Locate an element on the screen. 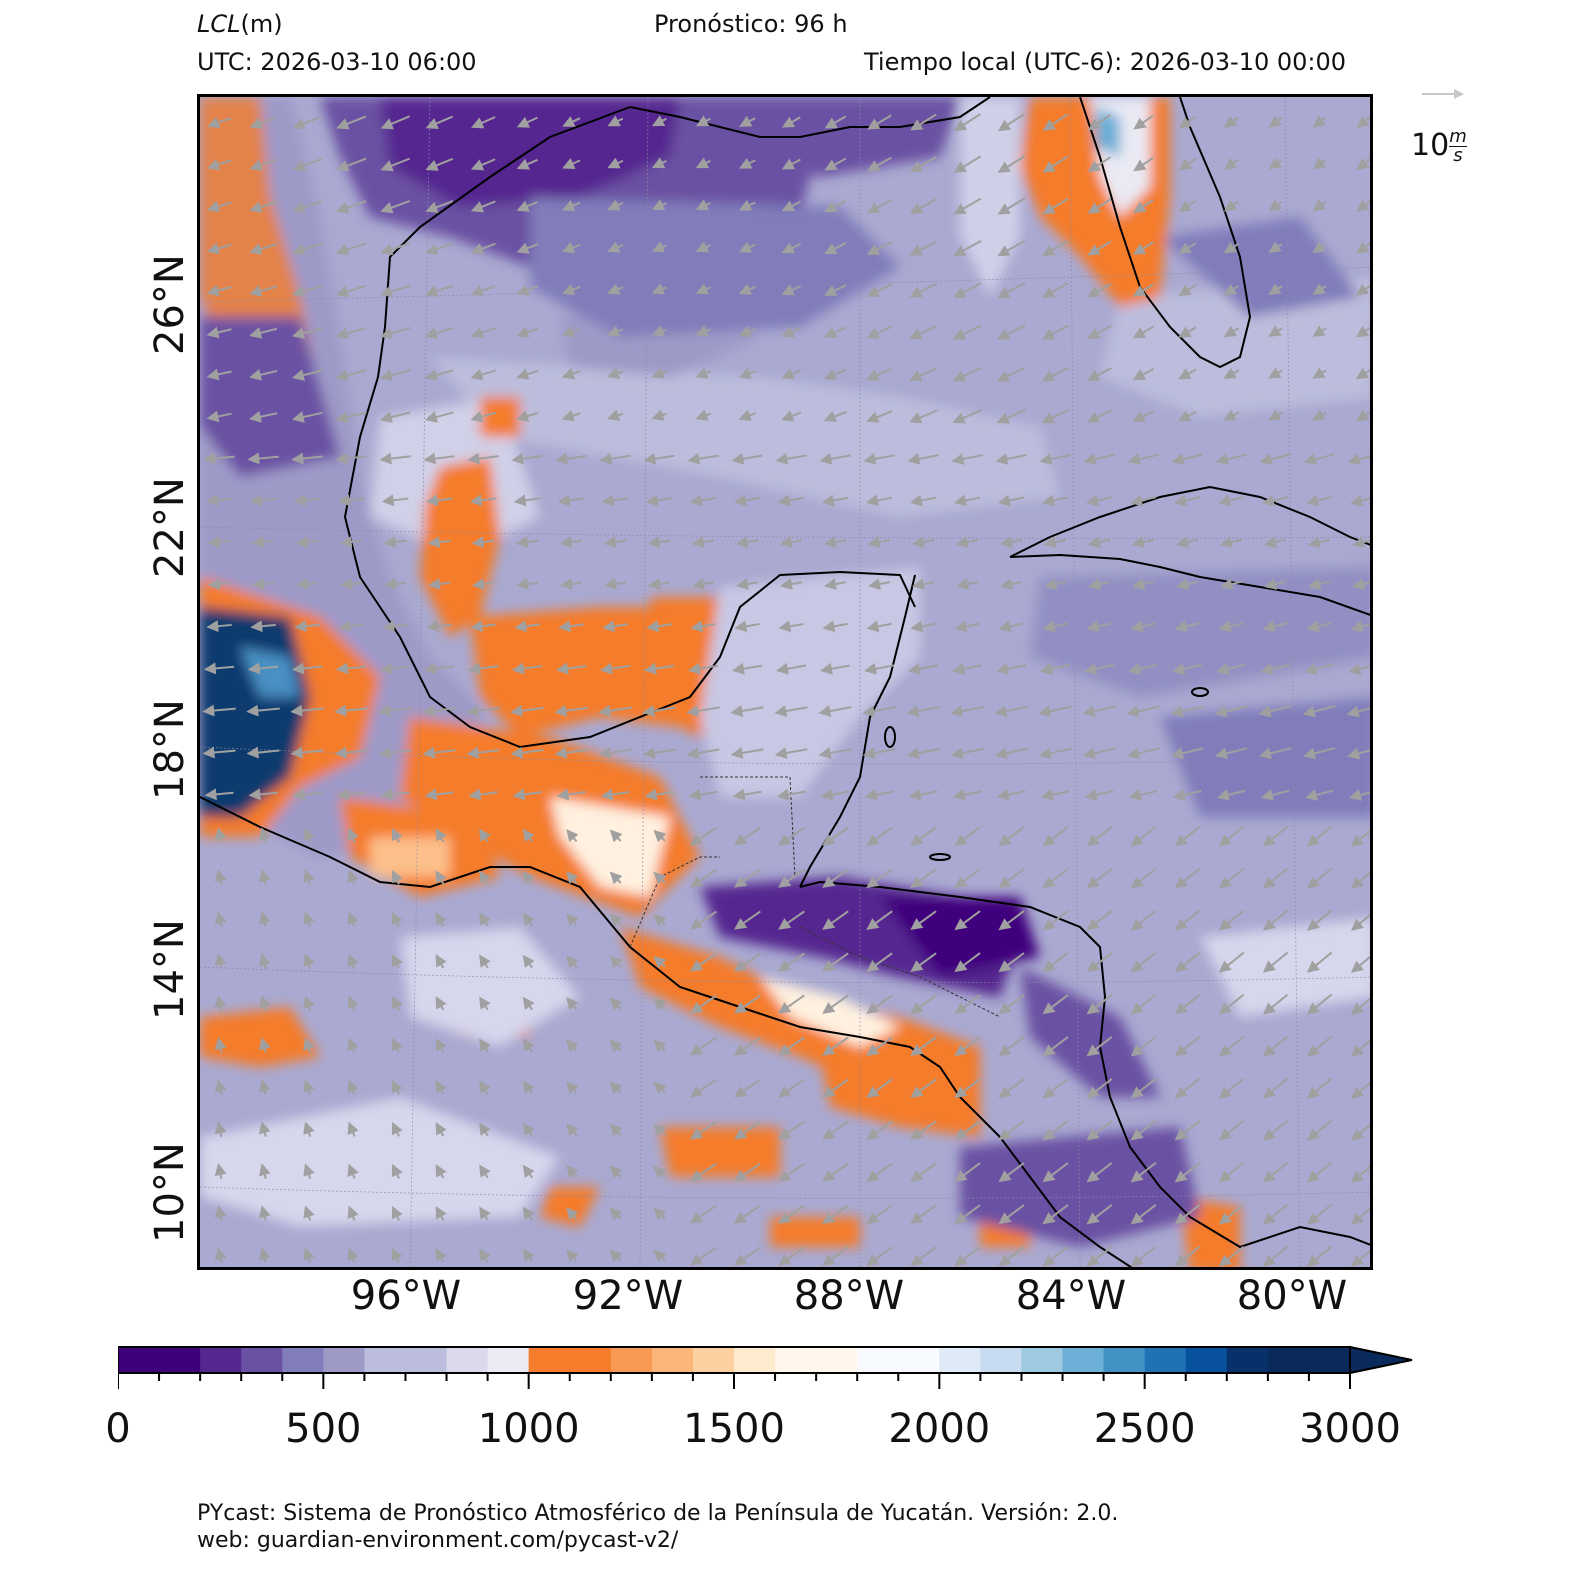 Image resolution: width=1574 pixels, height=1574 pixels. colorbar-tick-label: 3000 is located at coordinates (1350, 1429).